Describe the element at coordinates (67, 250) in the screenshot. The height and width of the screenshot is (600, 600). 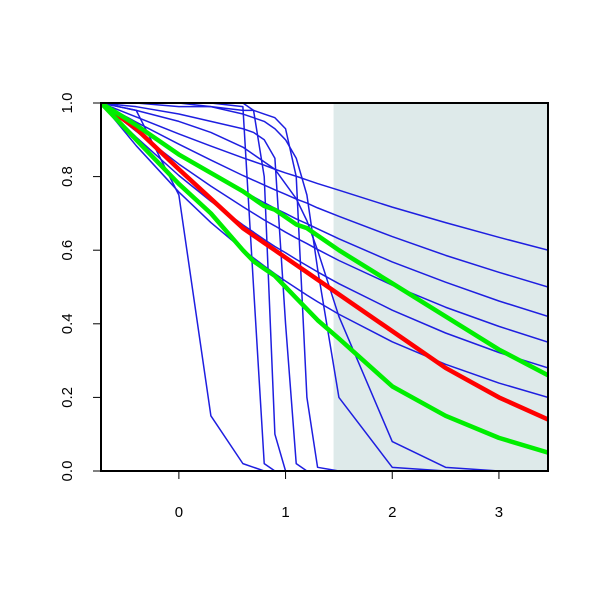
I see `y-tick-label: 0.6` at that location.